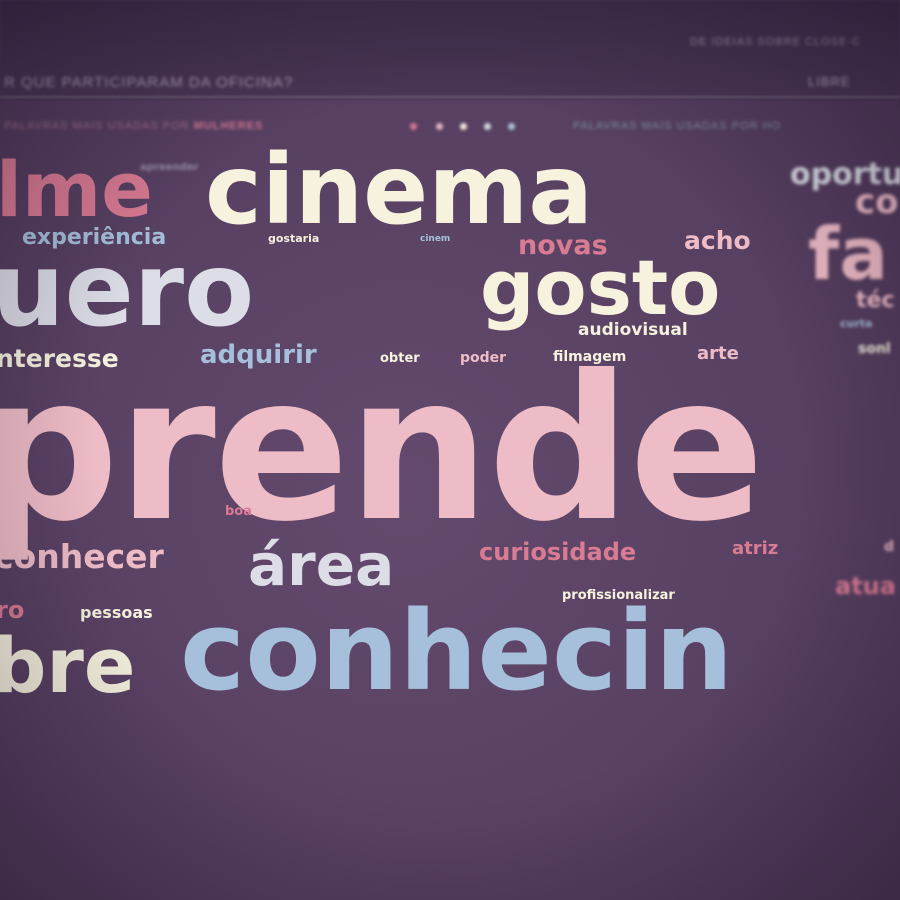  Describe the element at coordinates (590, 357) in the screenshot. I see `word-filmagem: filmagem` at that location.